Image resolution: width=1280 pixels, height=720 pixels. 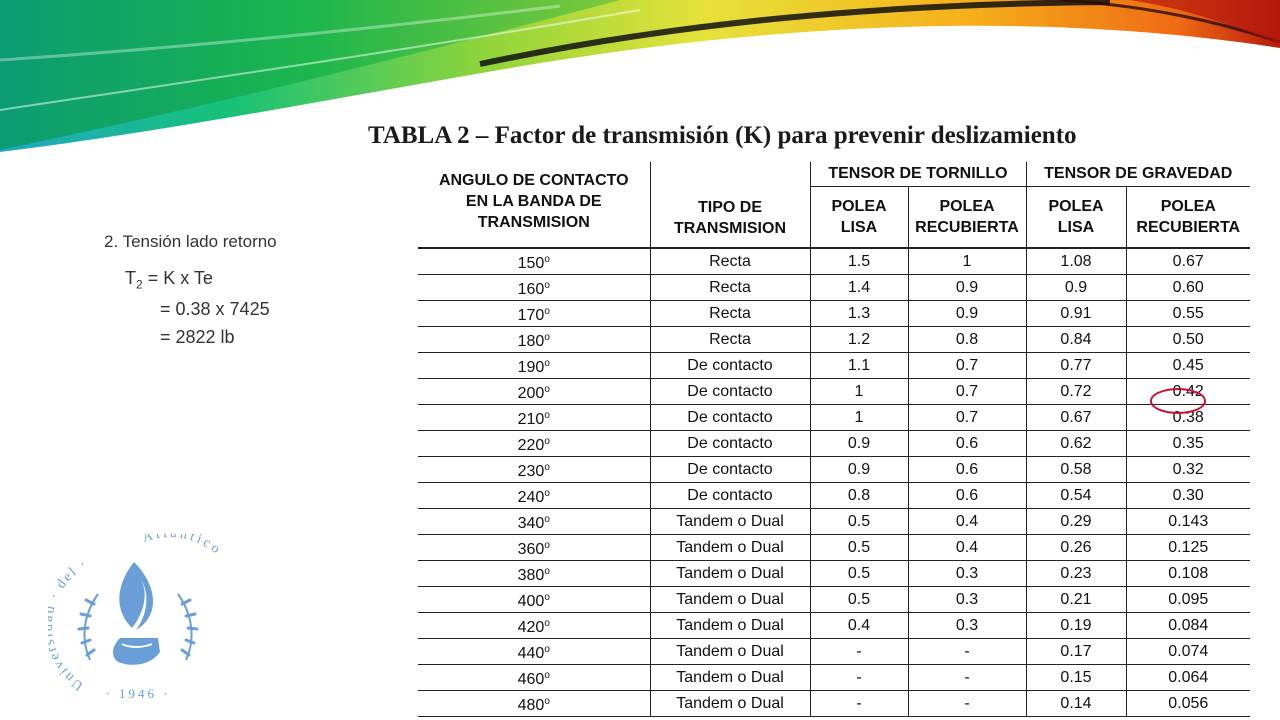 I want to click on seal-text-left: Universidad · del ·, so click(x=68, y=624).